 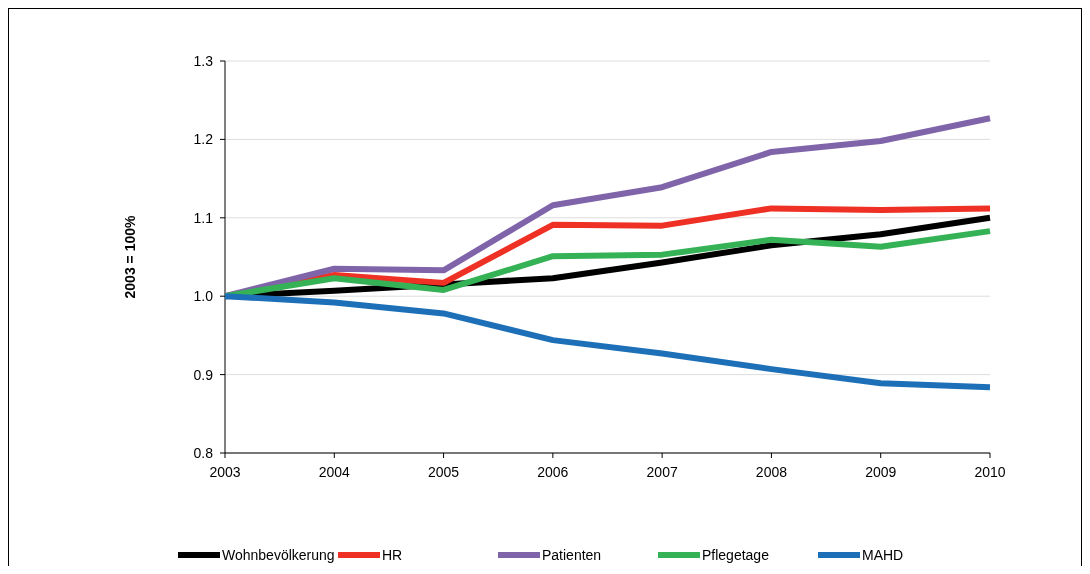 What do you see at coordinates (881, 472) in the screenshot?
I see `x-tick-label: 2009` at bounding box center [881, 472].